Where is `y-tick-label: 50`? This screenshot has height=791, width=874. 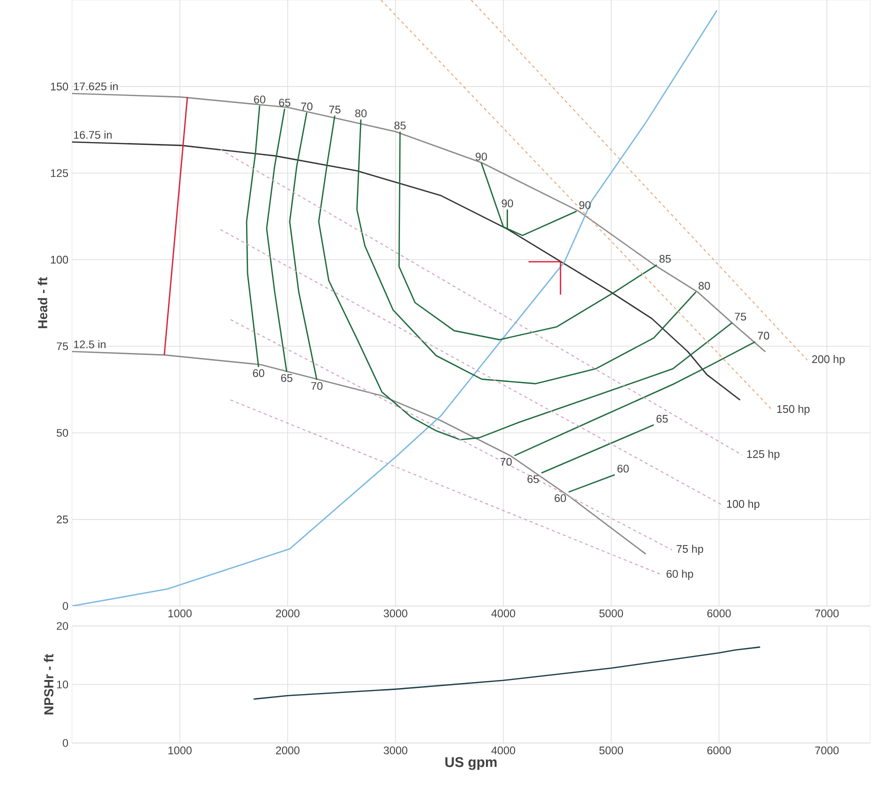 y-tick-label: 50 is located at coordinates (62, 432).